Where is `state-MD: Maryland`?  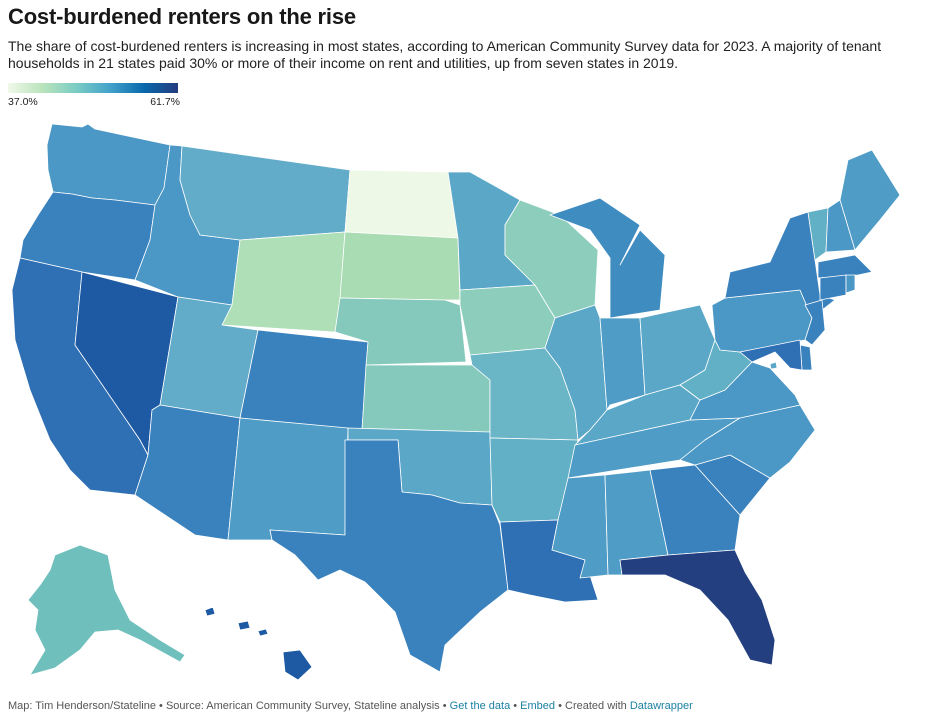 state-MD: Maryland is located at coordinates (771, 355).